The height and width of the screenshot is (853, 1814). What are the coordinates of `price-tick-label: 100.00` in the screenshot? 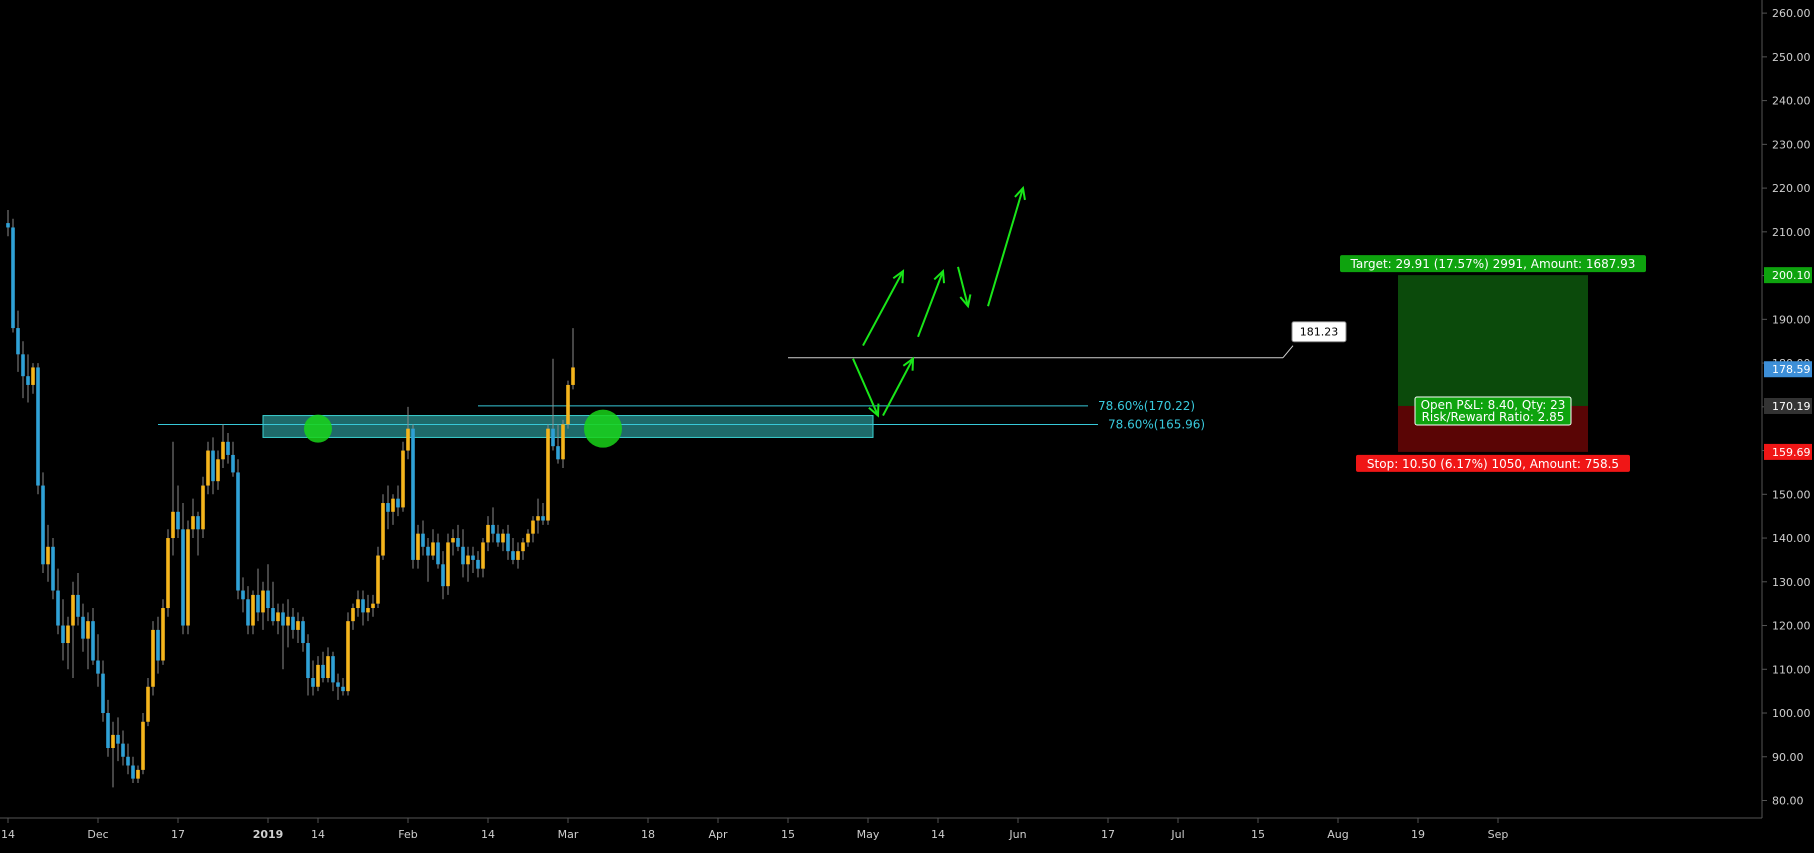 It's located at (1791, 713).